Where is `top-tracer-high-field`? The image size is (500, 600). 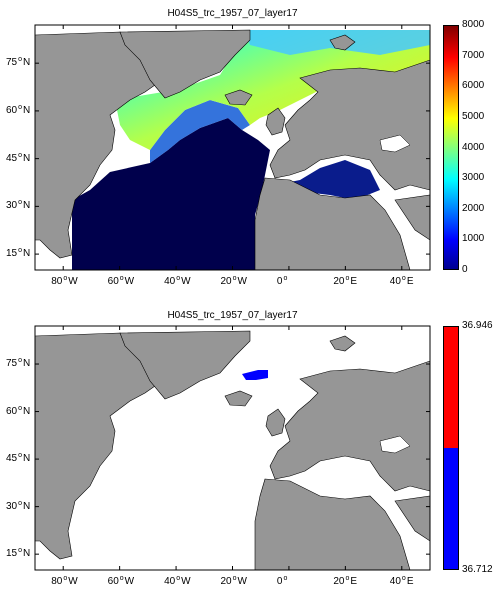
top-tracer-high-field is located at coordinates (272, 90).